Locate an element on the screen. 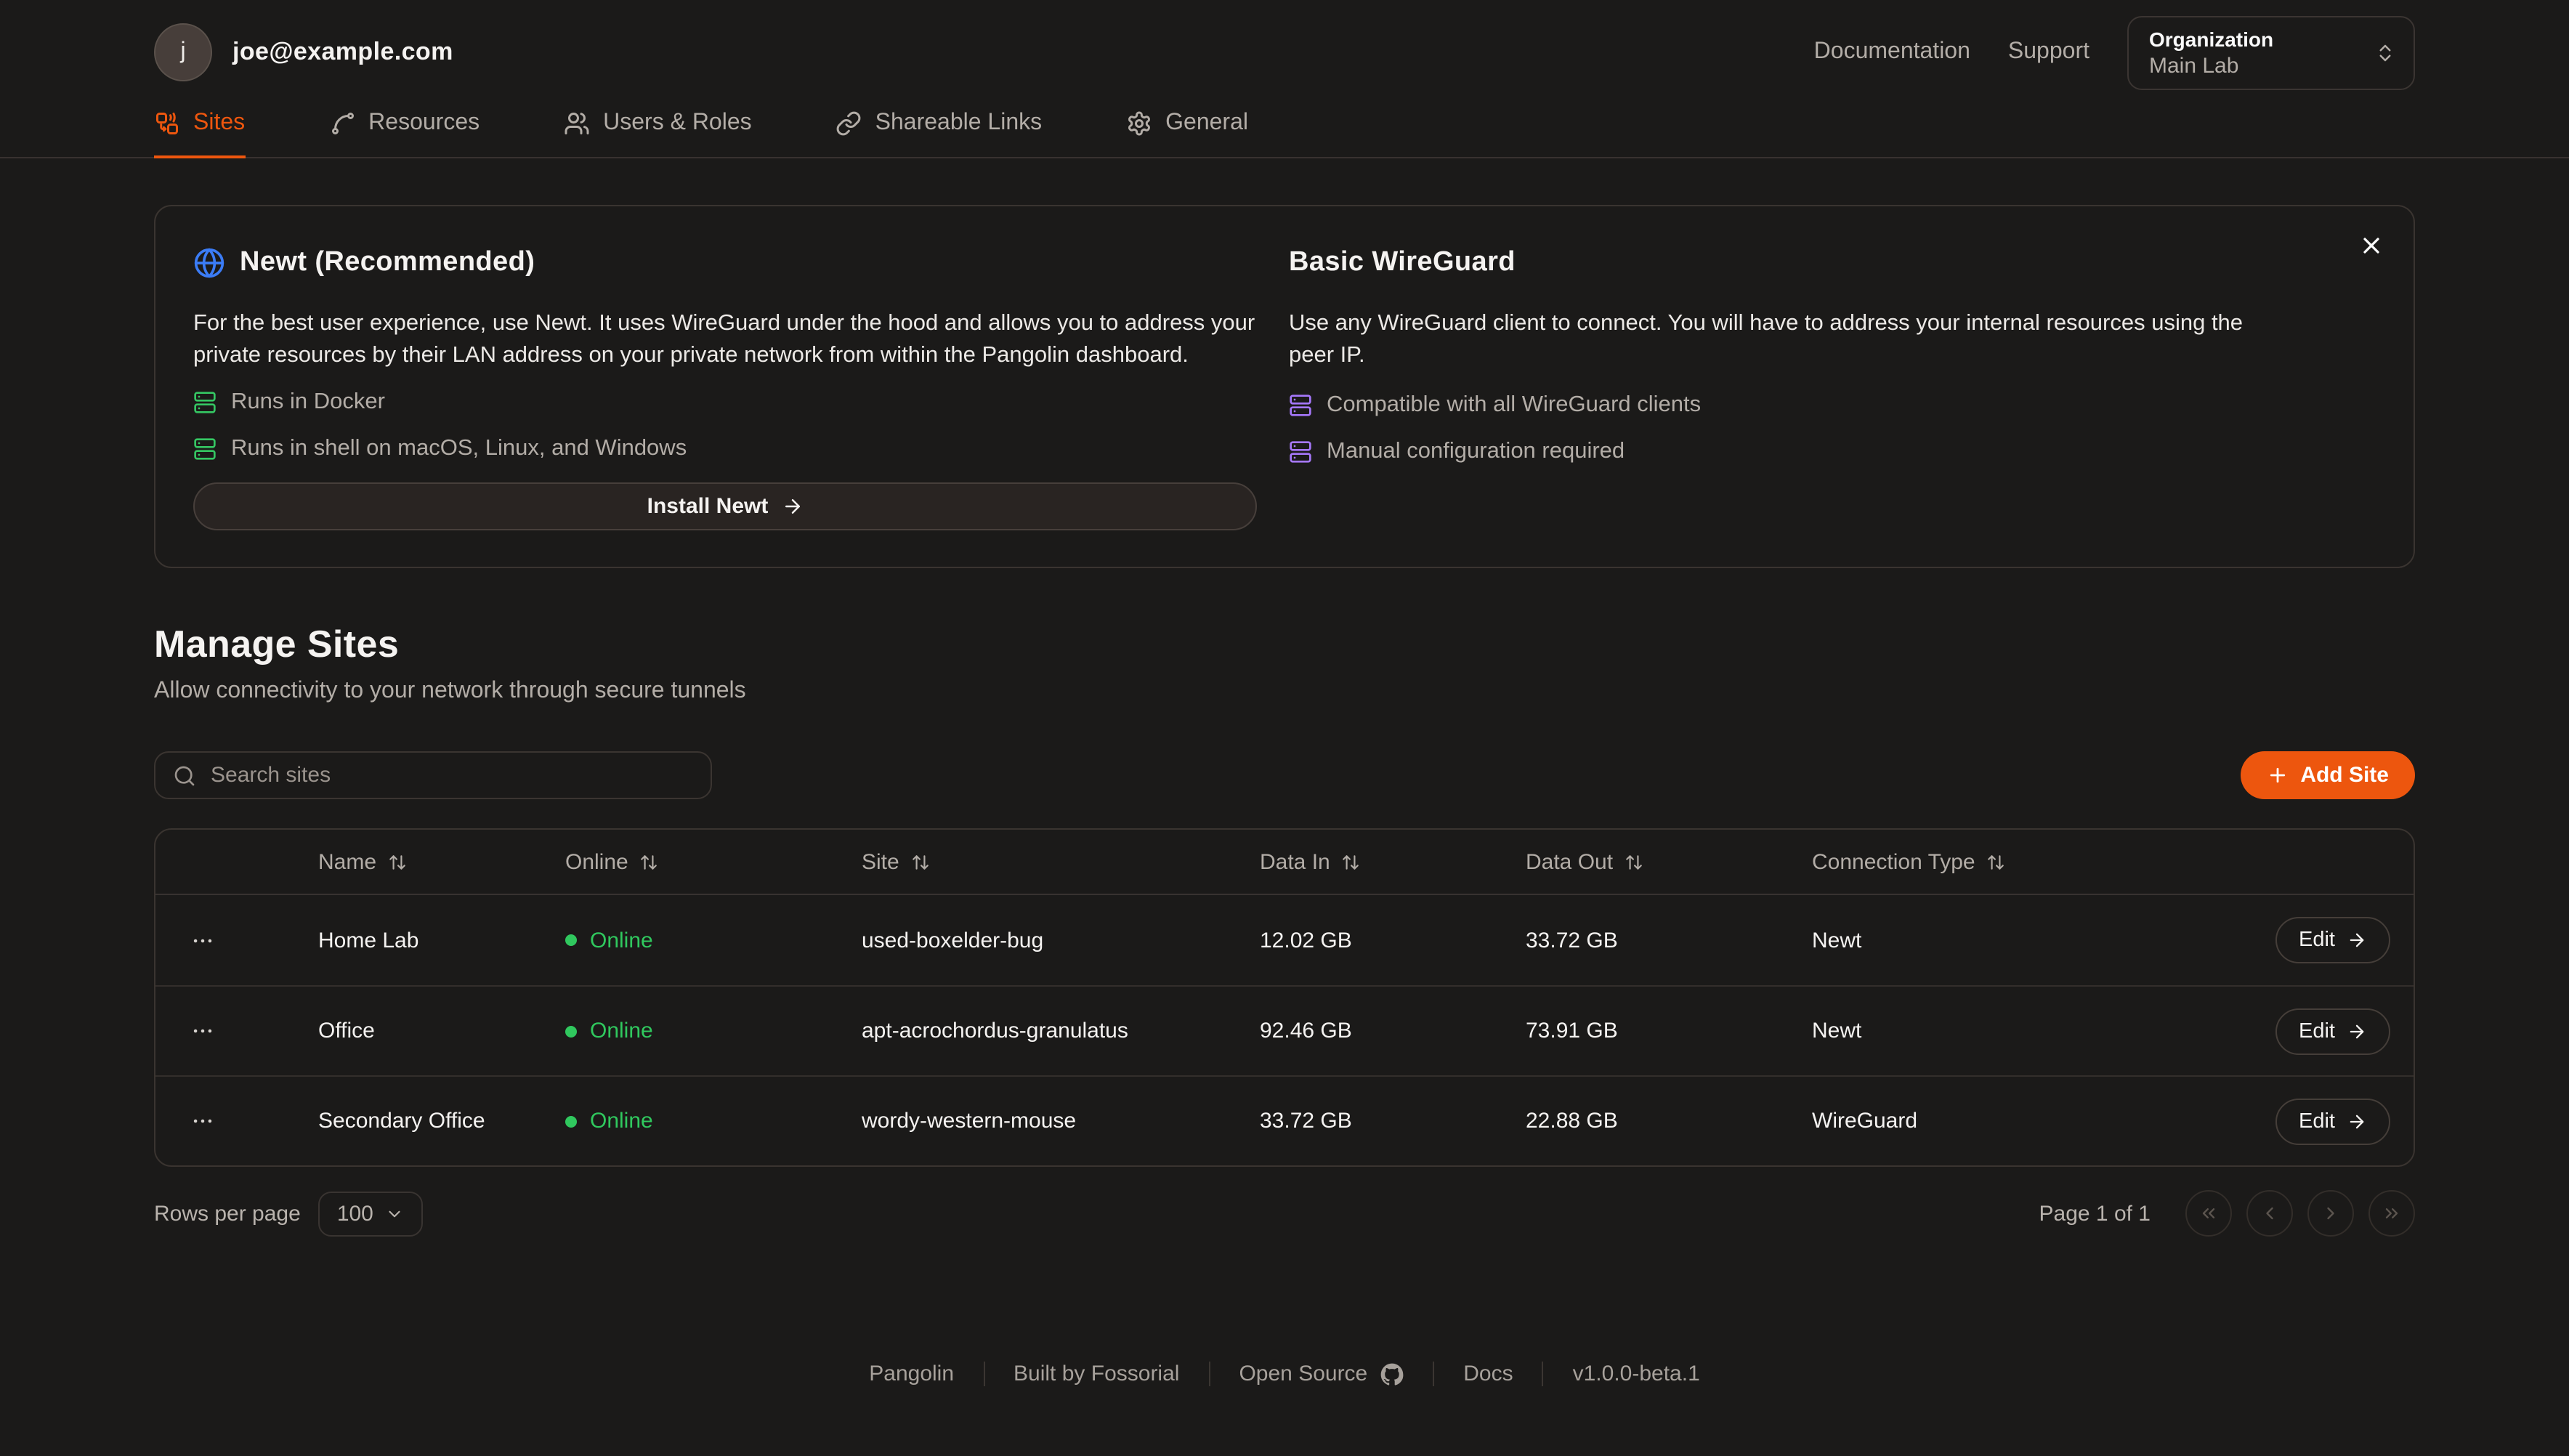 Image resolution: width=2569 pixels, height=1456 pixels. arrow-right-icon is located at coordinates (792, 506).